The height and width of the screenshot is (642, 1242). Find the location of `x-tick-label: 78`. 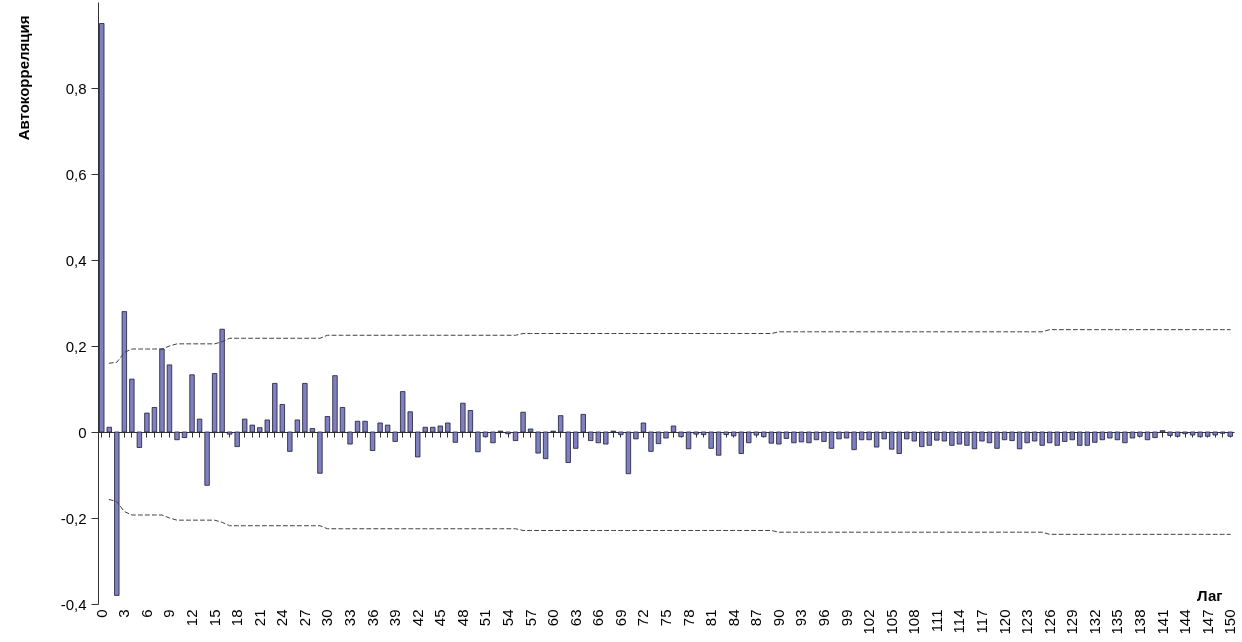

x-tick-label: 78 is located at coordinates (688, 618).